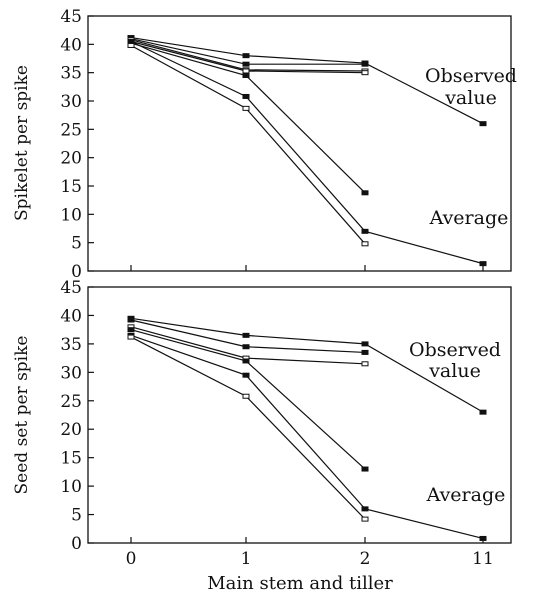 The image size is (542, 600). What do you see at coordinates (77, 416) in the screenshot?
I see `y-ticks: 0 5 10 15 20 25 30 35 40 45` at bounding box center [77, 416].